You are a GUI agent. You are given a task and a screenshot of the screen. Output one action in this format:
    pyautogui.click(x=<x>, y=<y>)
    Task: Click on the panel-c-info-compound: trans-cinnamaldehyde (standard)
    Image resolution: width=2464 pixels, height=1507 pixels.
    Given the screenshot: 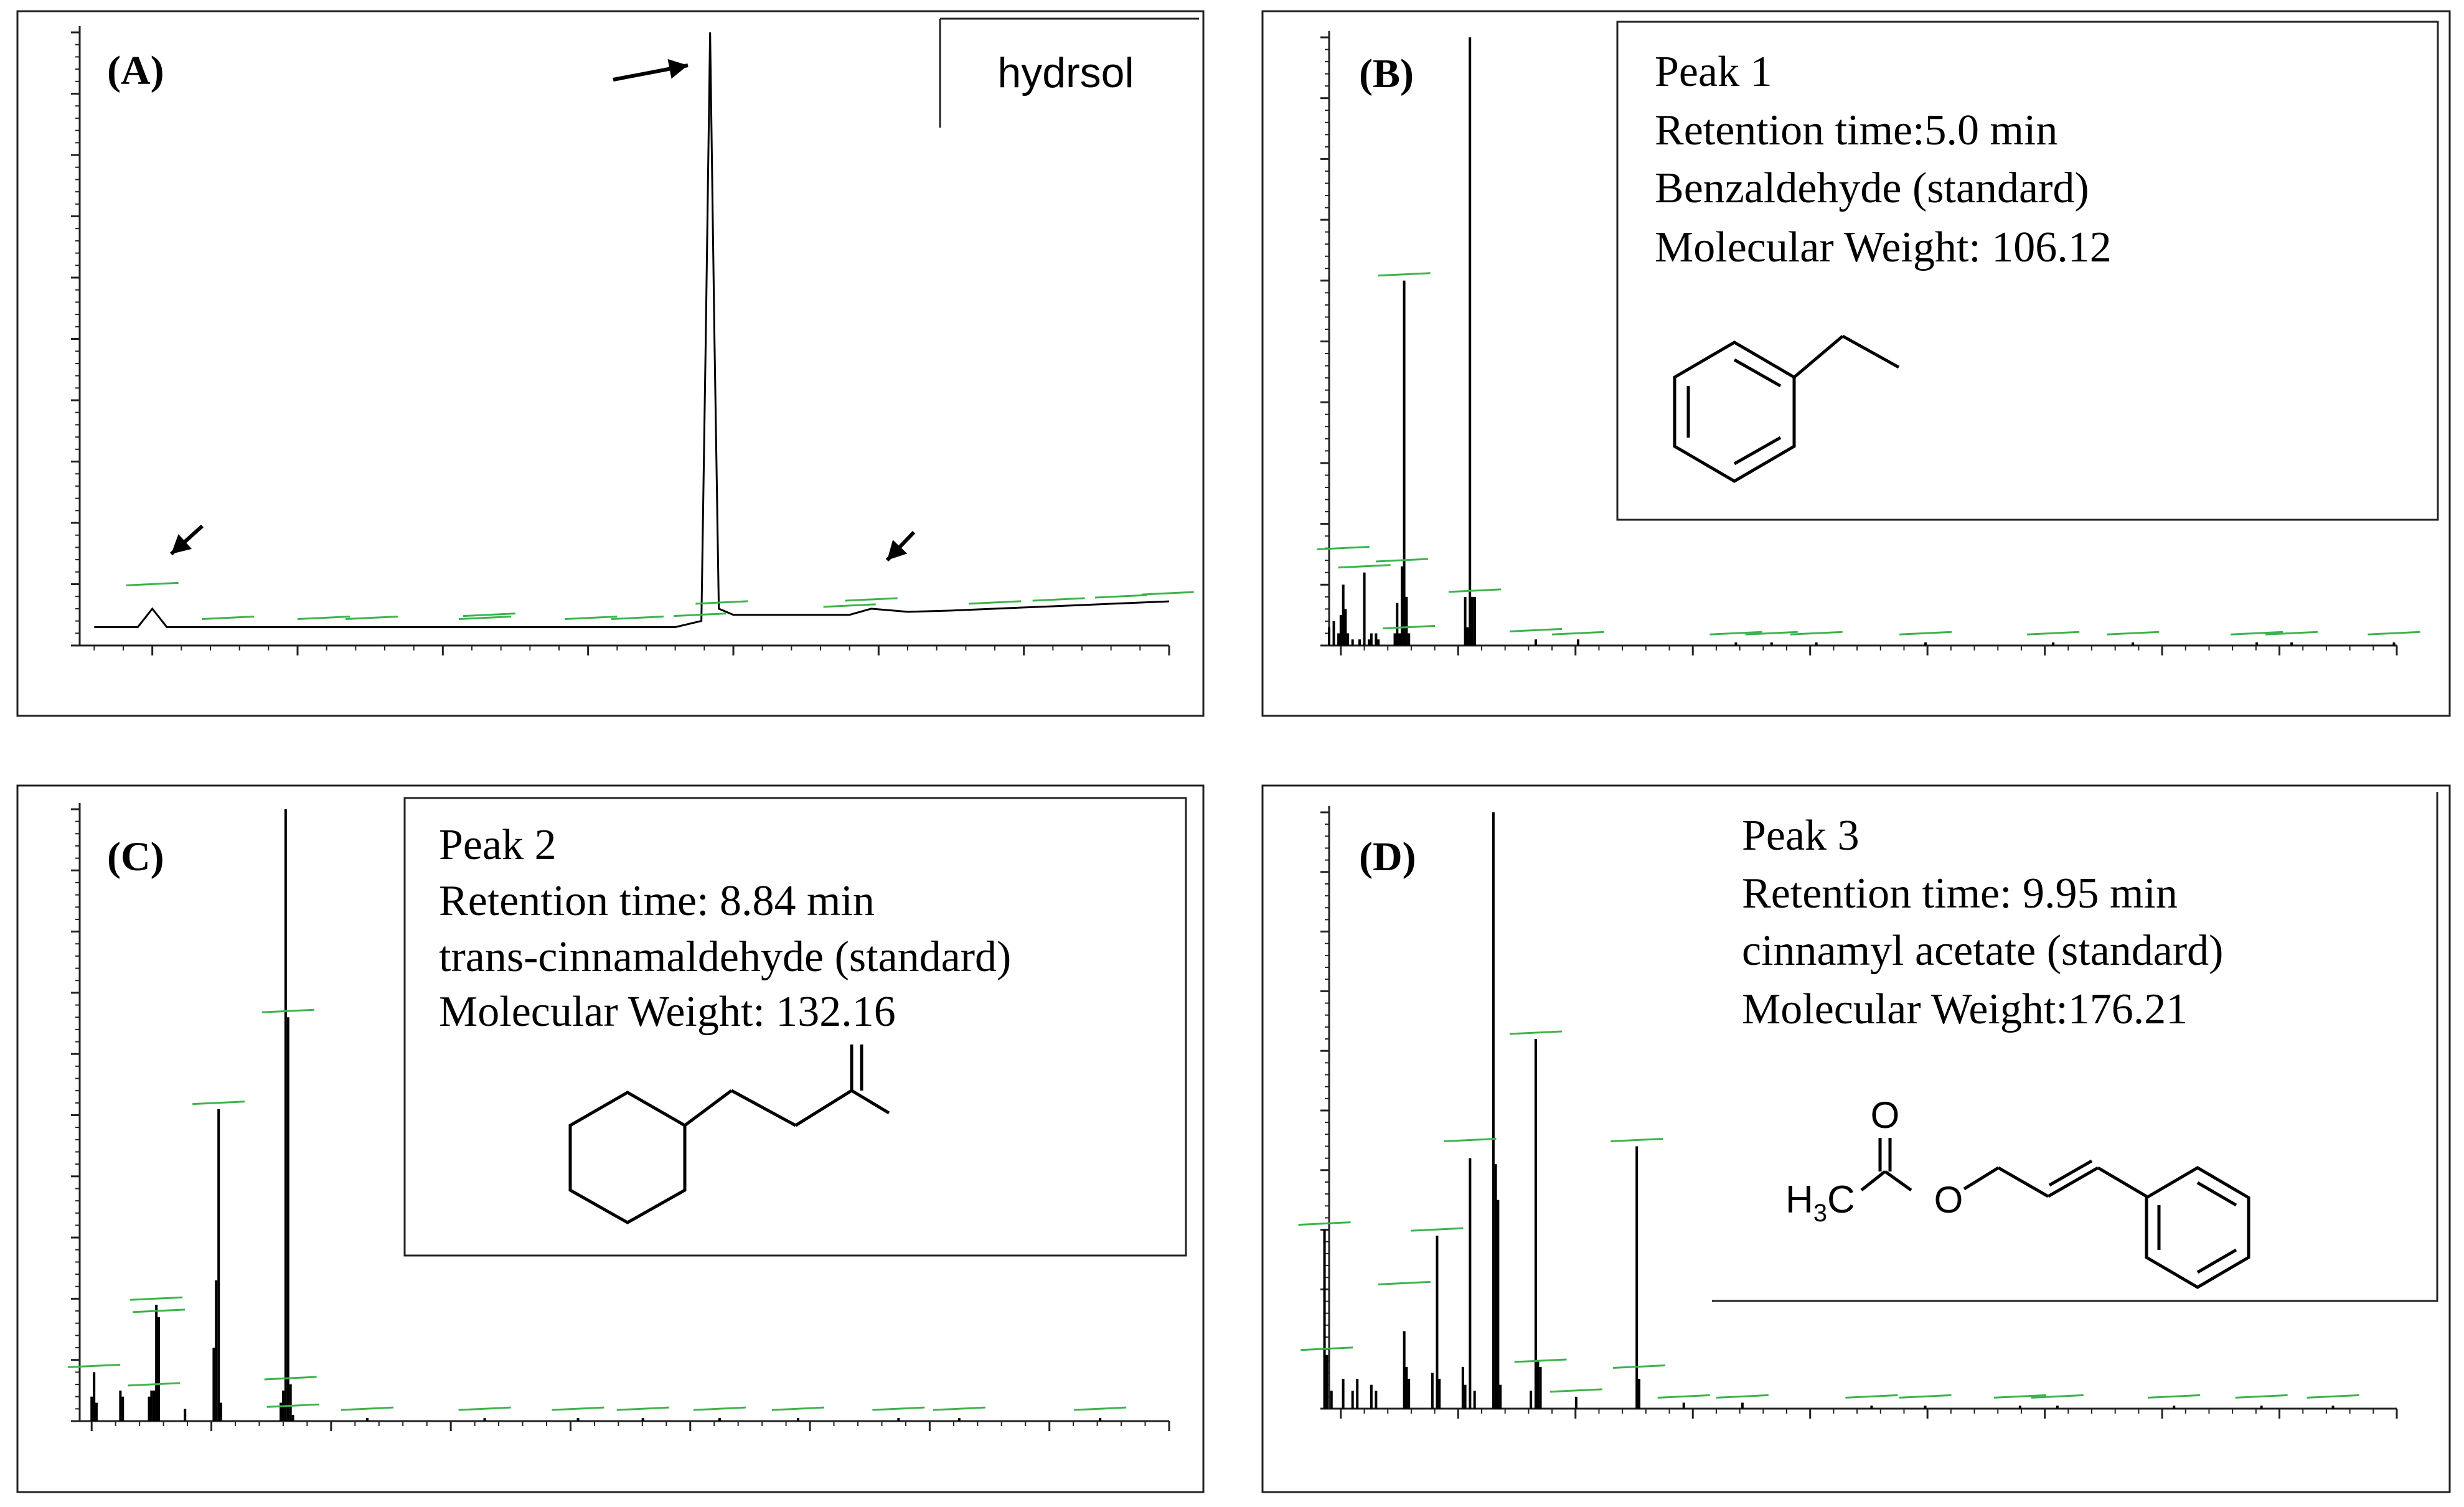 What is the action you would take?
    pyautogui.click(x=725, y=957)
    